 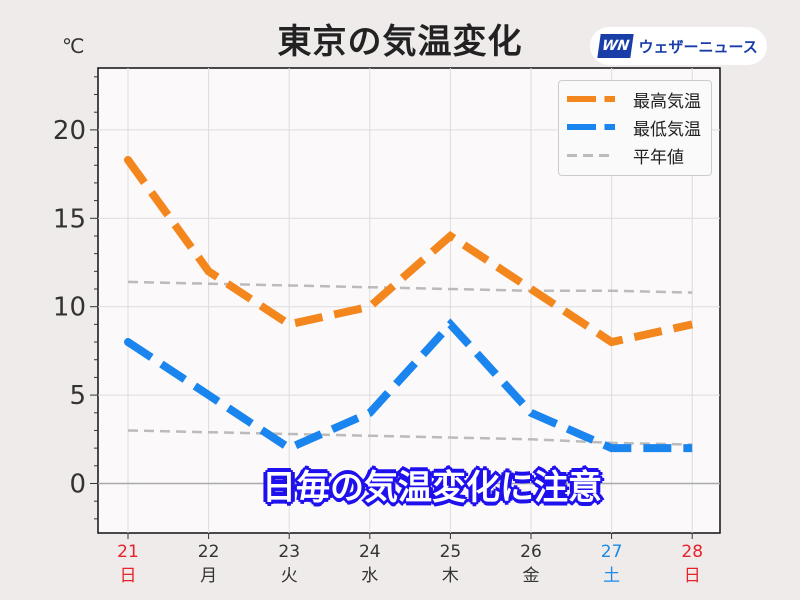 What do you see at coordinates (451, 552) in the screenshot?
I see `x-tick-label-date: 25` at bounding box center [451, 552].